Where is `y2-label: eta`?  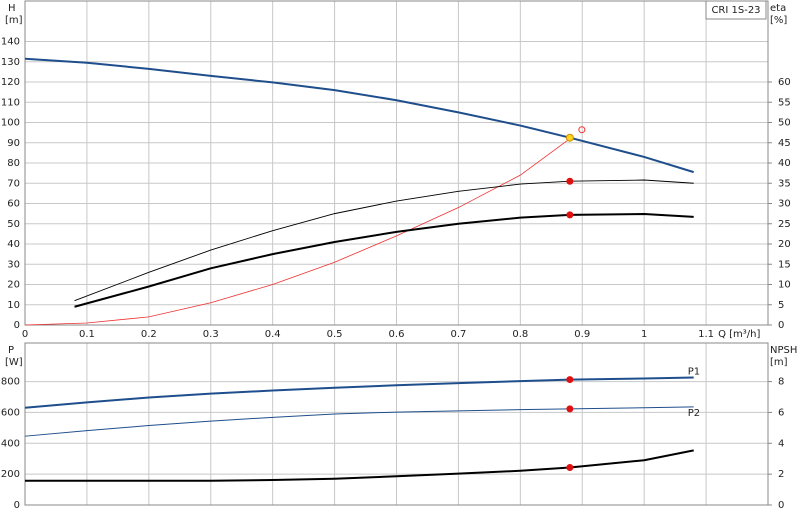
y2-label: eta is located at coordinates (778, 8).